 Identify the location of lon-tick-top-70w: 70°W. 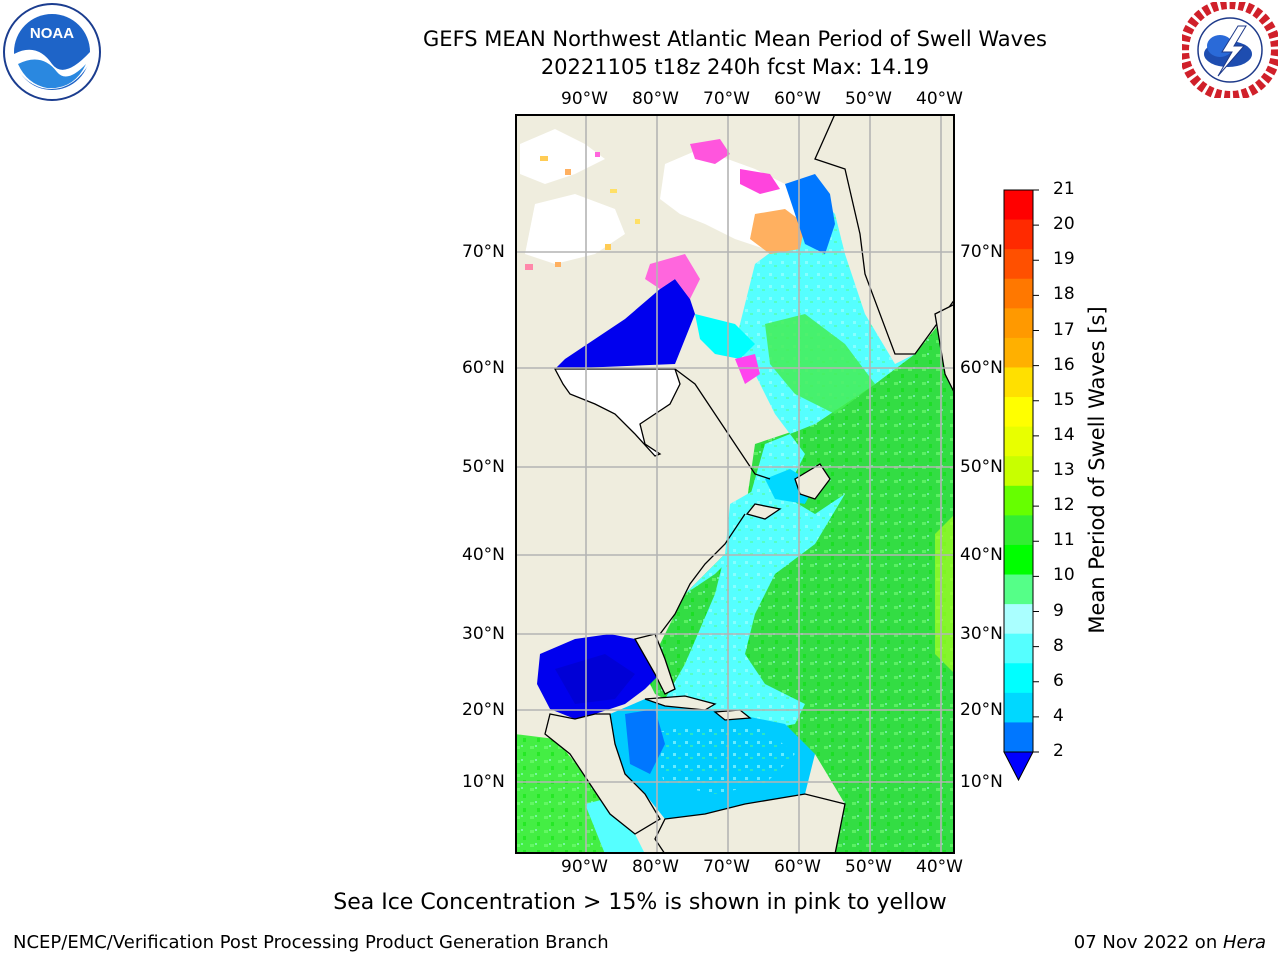
(726, 99).